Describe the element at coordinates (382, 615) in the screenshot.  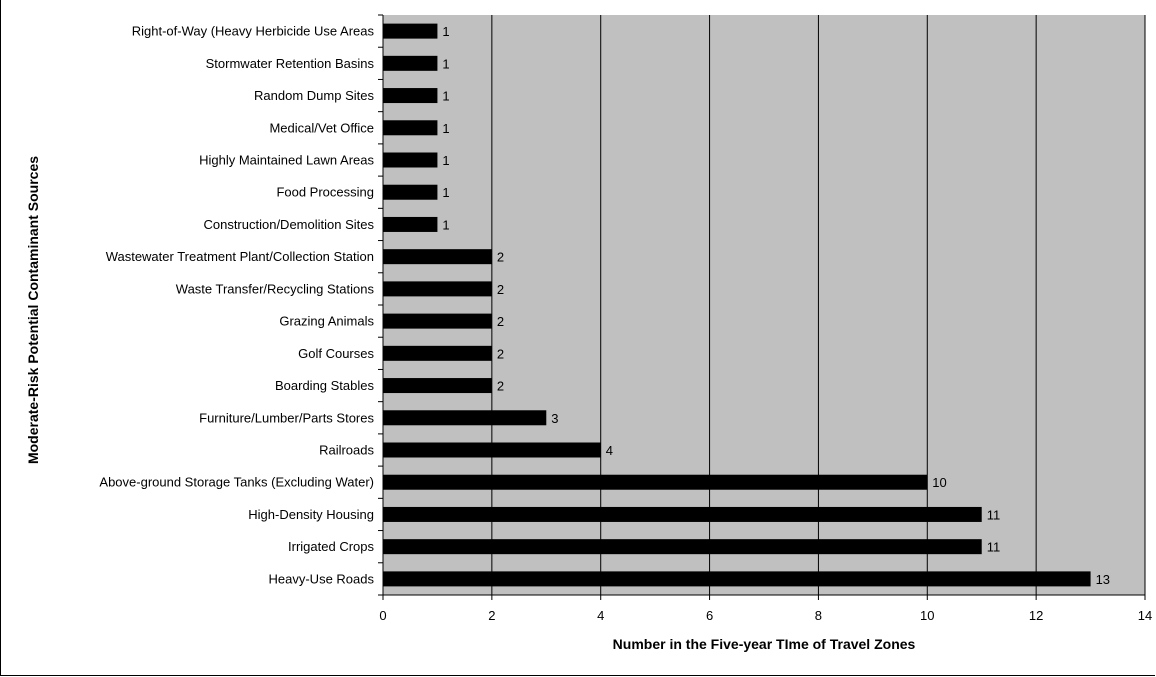
I see `x-tick-label: 0` at that location.